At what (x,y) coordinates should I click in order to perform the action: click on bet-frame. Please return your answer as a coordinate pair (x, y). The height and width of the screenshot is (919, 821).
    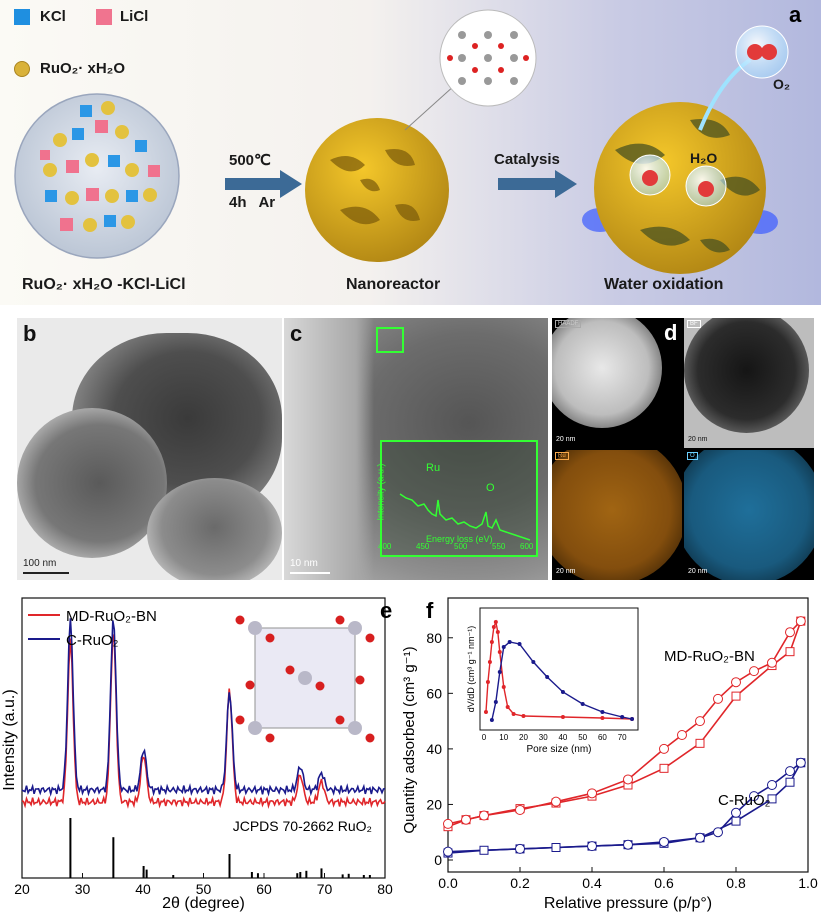
    Looking at the image, I should click on (628, 735).